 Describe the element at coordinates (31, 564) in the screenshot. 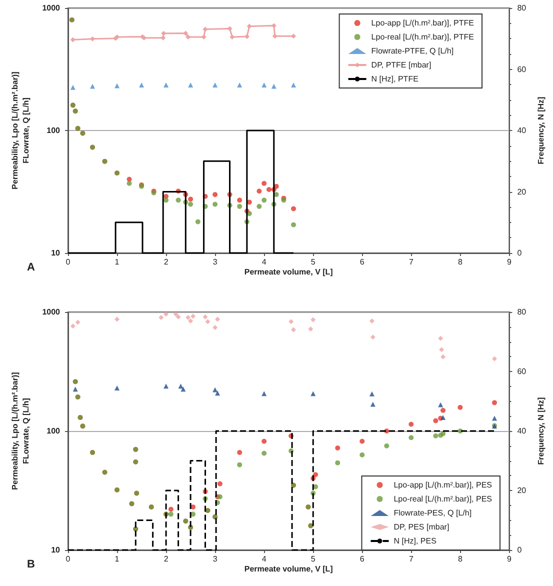

I see `text: B` at that location.